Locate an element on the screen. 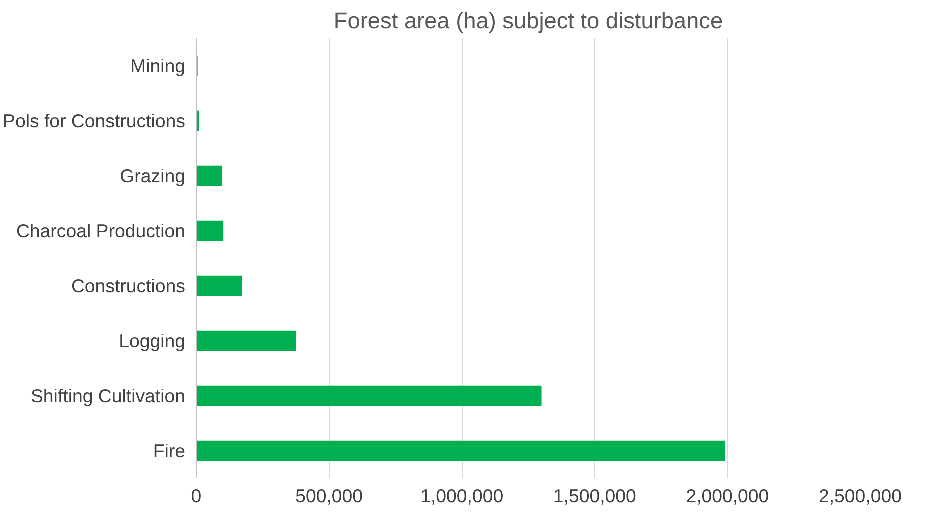  y-tick-label: Mining is located at coordinates (158, 66).